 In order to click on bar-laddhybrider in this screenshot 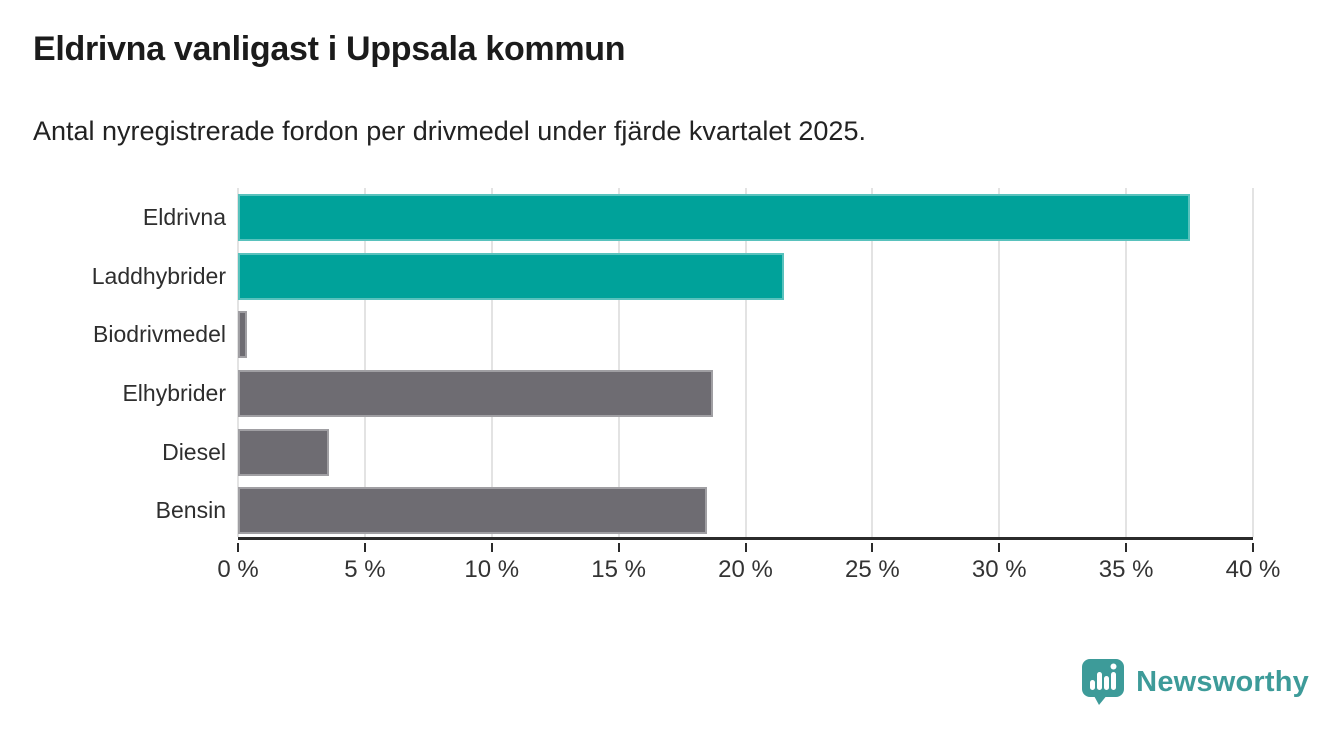, I will do `click(511, 276)`.